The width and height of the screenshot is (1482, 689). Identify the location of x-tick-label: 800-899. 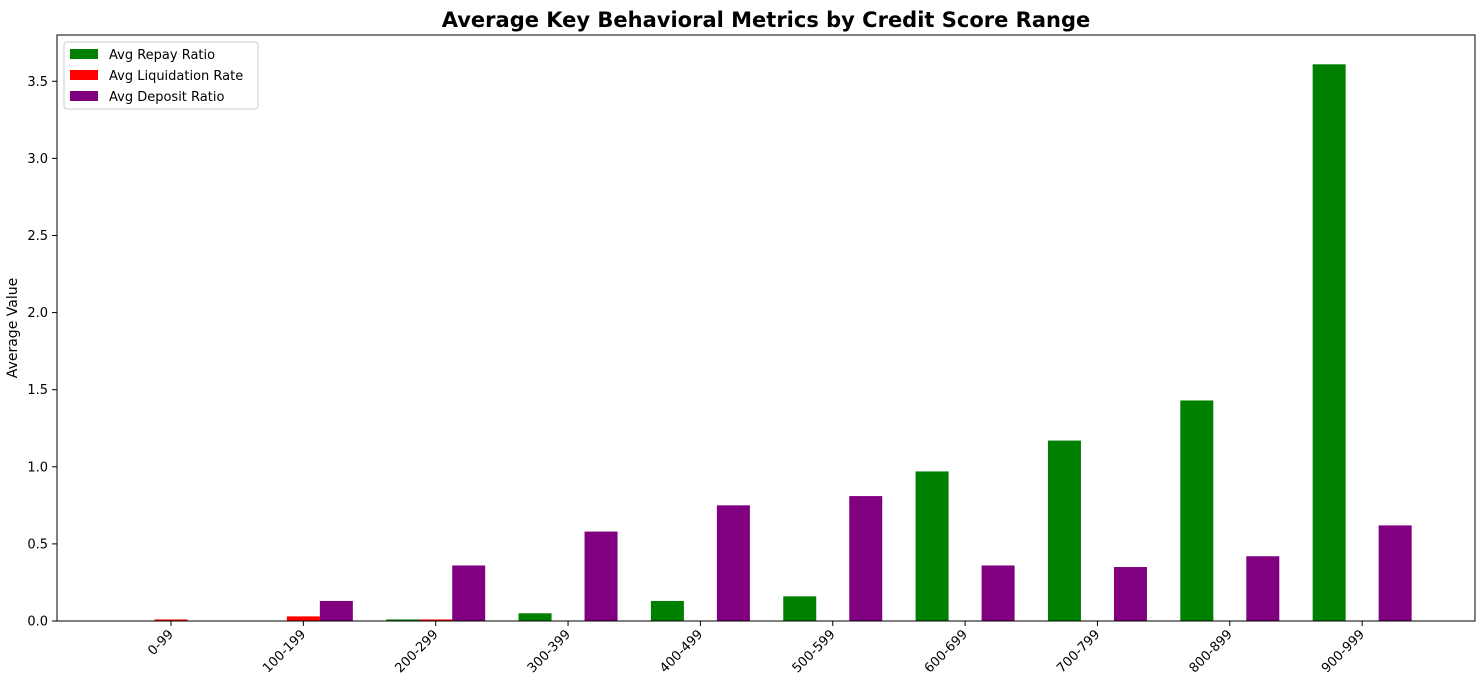
(1211, 651).